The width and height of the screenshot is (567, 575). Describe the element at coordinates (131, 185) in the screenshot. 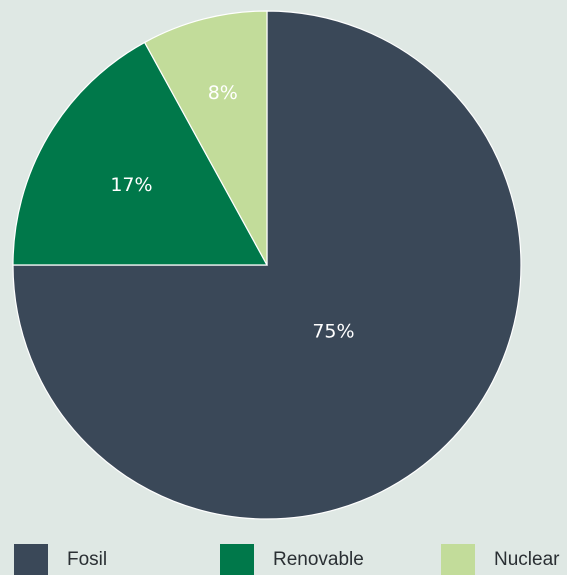

I see `slice-label-renovable: 17%` at that location.